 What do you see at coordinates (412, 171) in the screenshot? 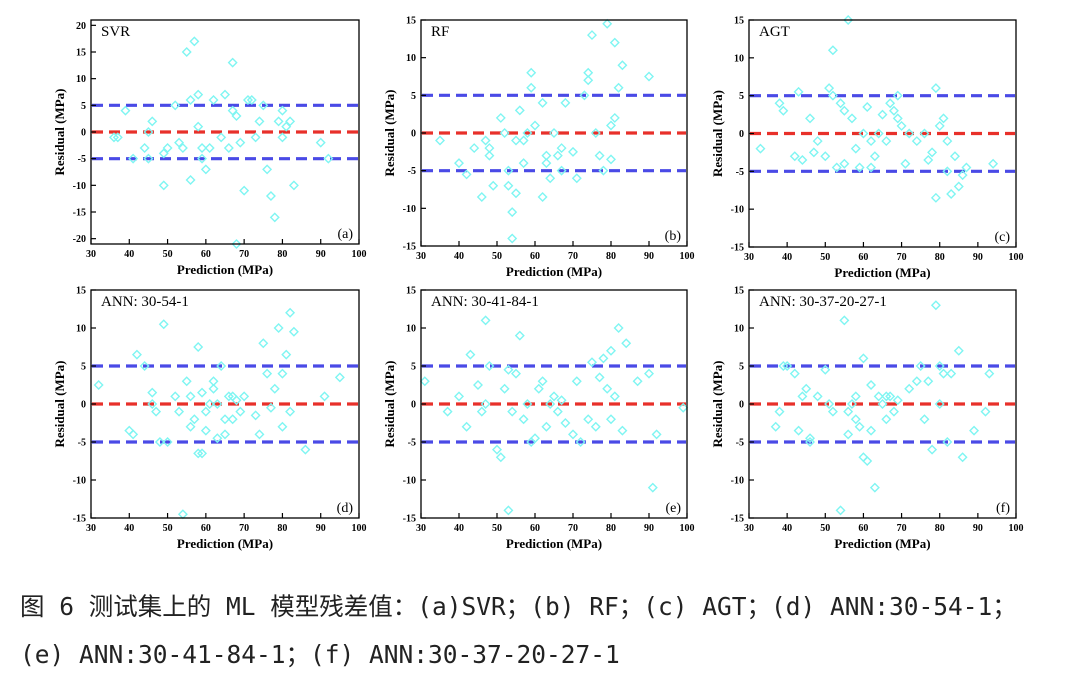
I see `y-tick-label: -5` at bounding box center [412, 171].